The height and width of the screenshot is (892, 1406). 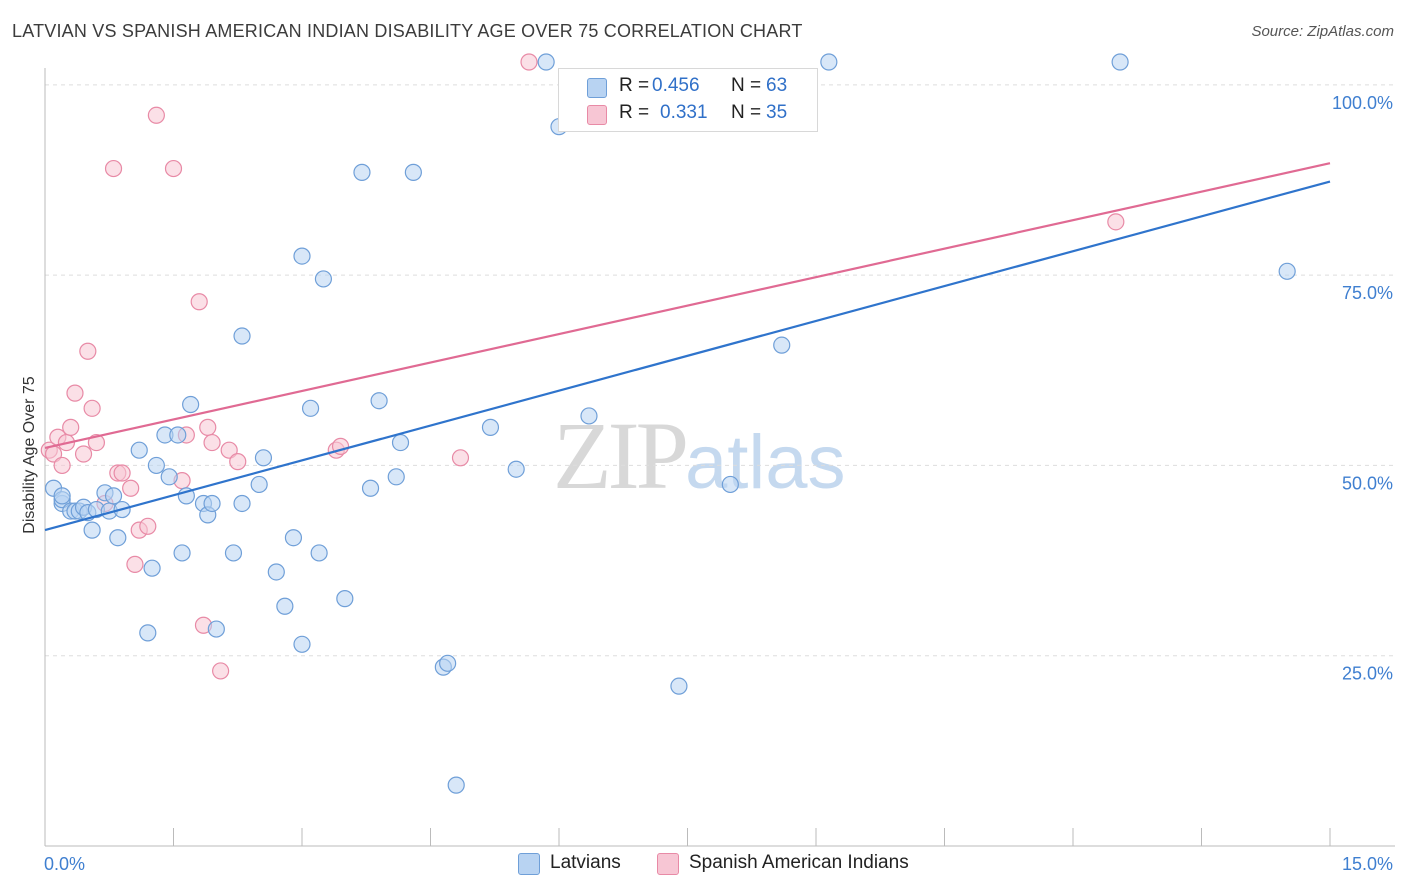 What do you see at coordinates (634, 85) in the screenshot?
I see `legend-r-label: R =` at bounding box center [634, 85].